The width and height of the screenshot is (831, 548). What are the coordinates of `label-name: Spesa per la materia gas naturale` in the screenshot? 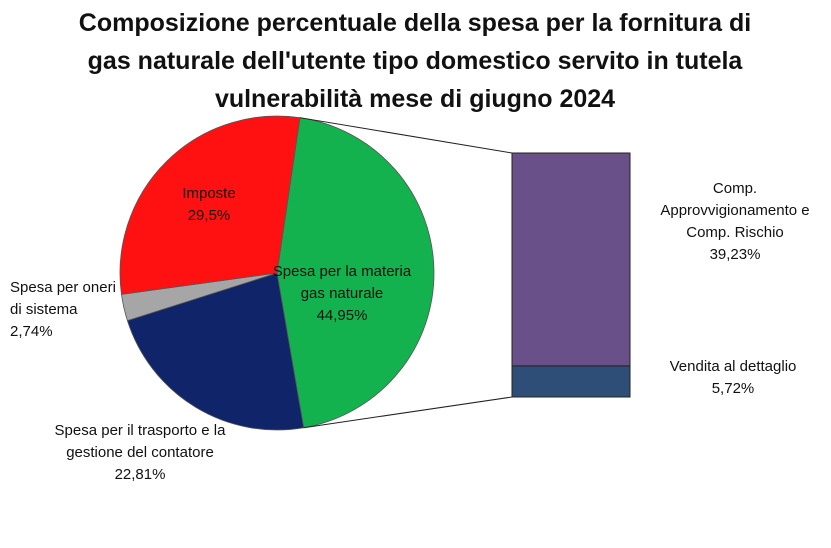 It's located at (342, 282).